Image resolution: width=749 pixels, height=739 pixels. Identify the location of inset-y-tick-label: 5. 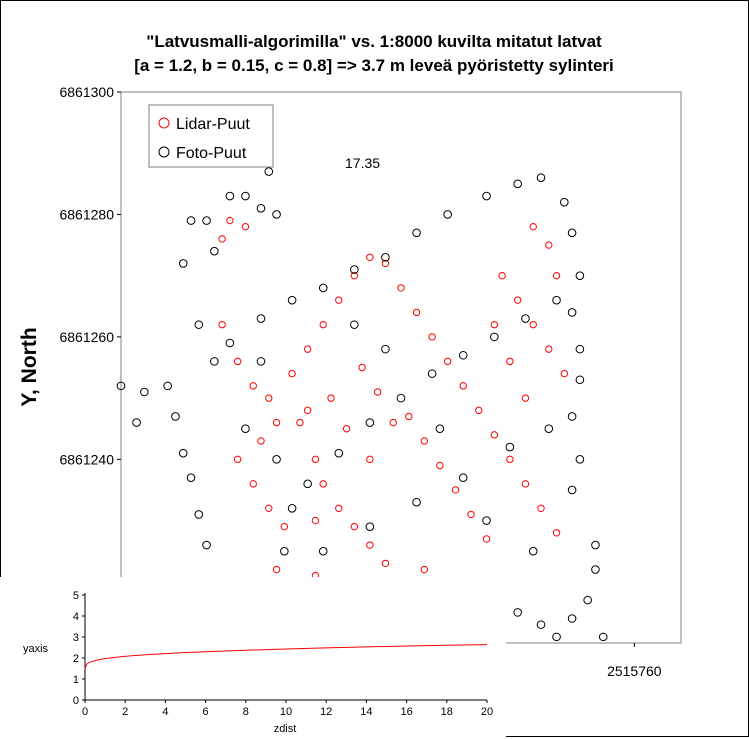
(76, 596).